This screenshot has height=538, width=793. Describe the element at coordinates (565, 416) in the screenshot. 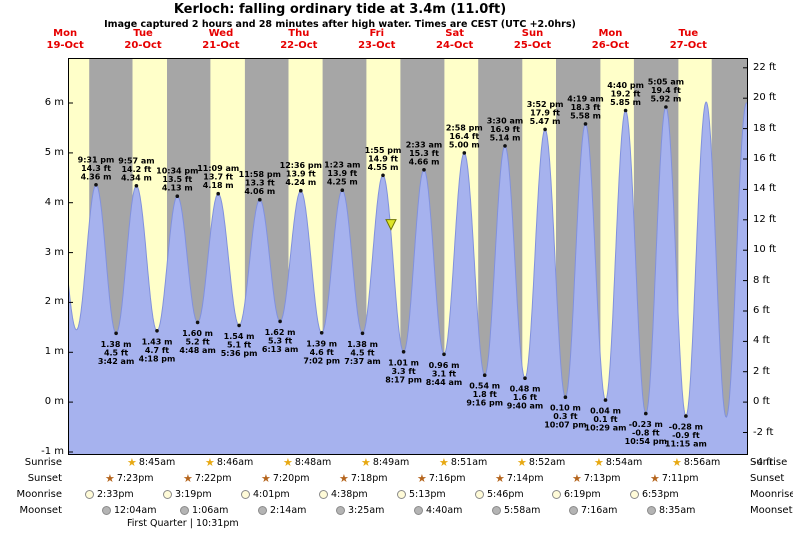

I see `low-tide-label: 0.3 ft` at that location.